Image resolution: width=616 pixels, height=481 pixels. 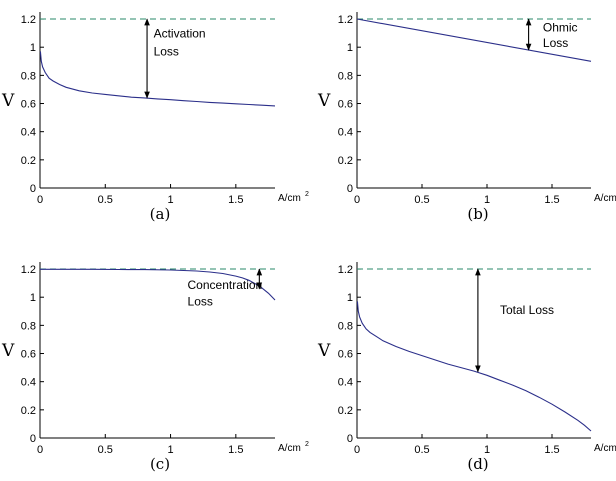 What do you see at coordinates (160, 214) in the screenshot?
I see `panel-caption: (a)` at bounding box center [160, 214].